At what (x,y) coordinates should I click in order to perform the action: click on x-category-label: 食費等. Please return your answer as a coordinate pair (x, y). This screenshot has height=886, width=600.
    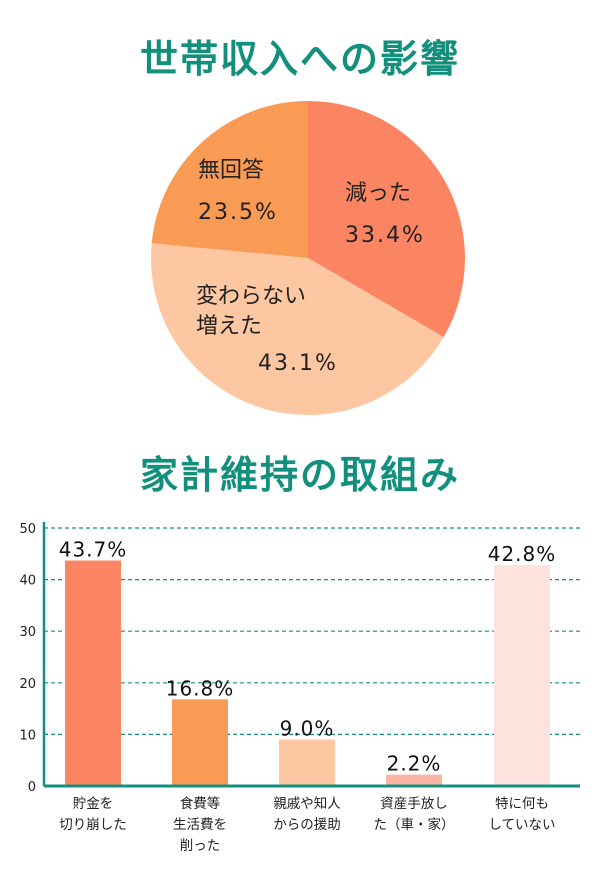
    Looking at the image, I should click on (200, 803).